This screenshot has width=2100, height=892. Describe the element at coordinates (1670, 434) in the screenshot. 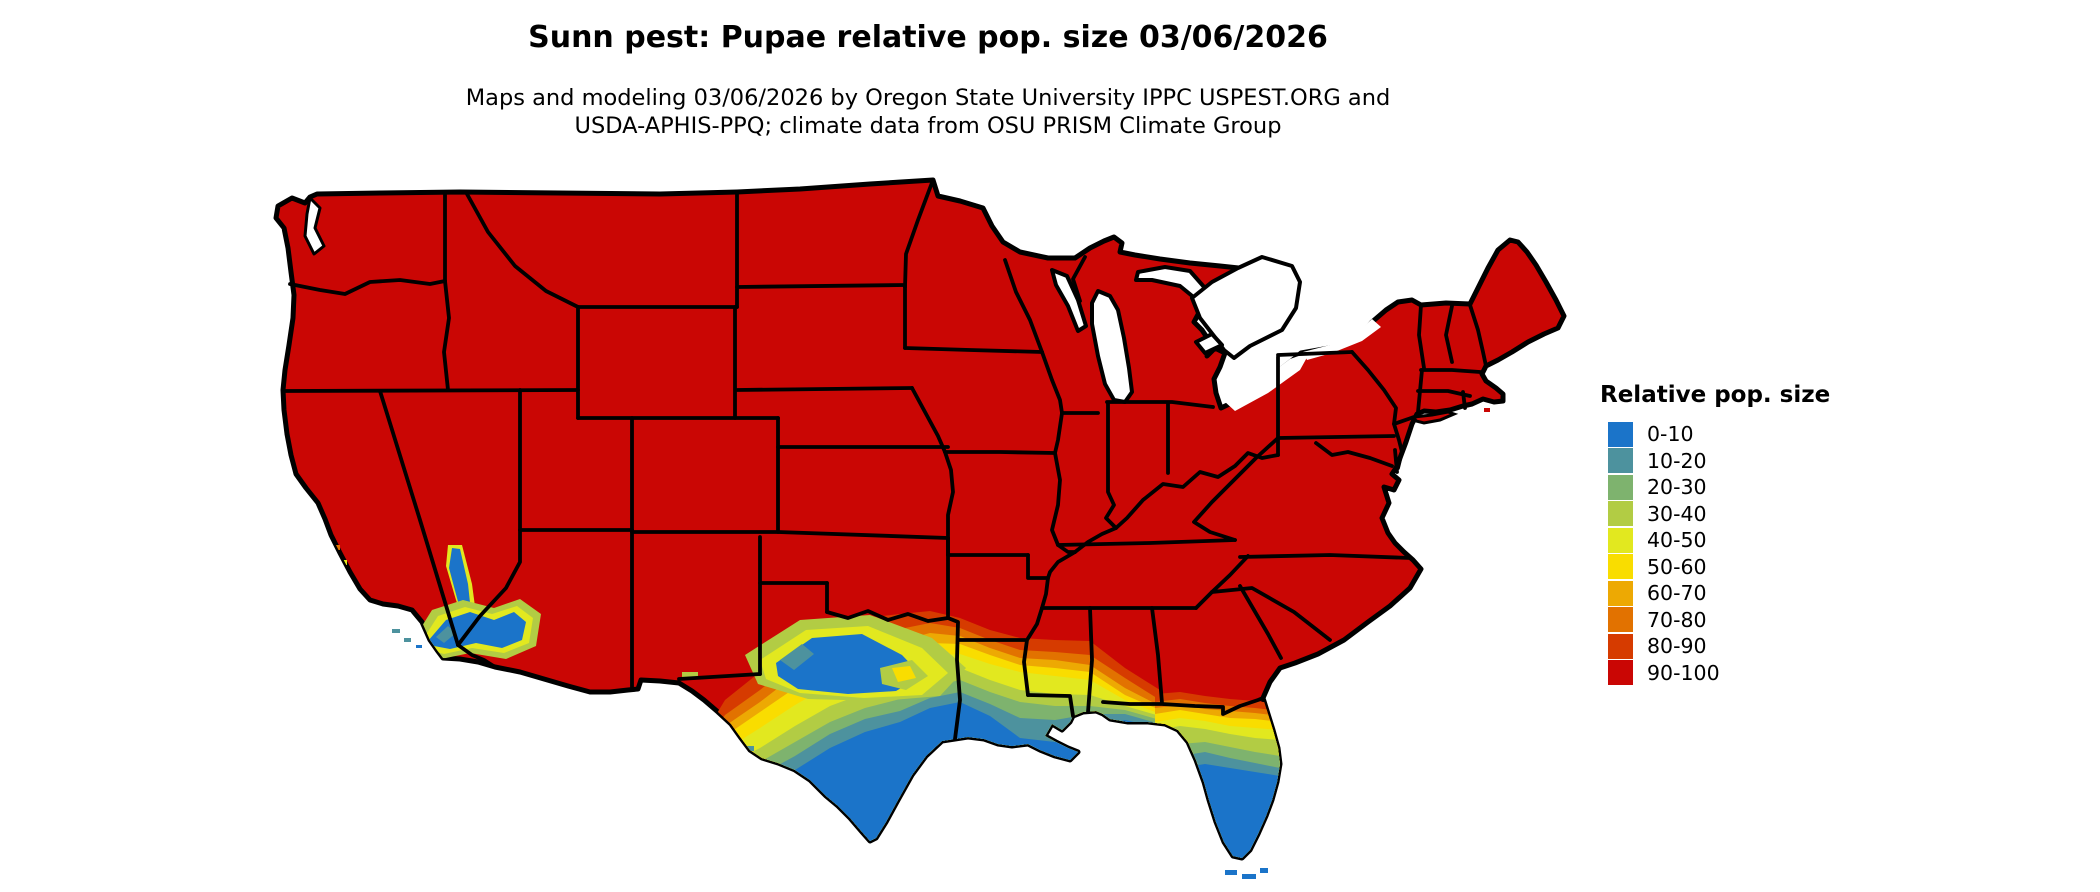

I see `legend-label: 0-10` at that location.